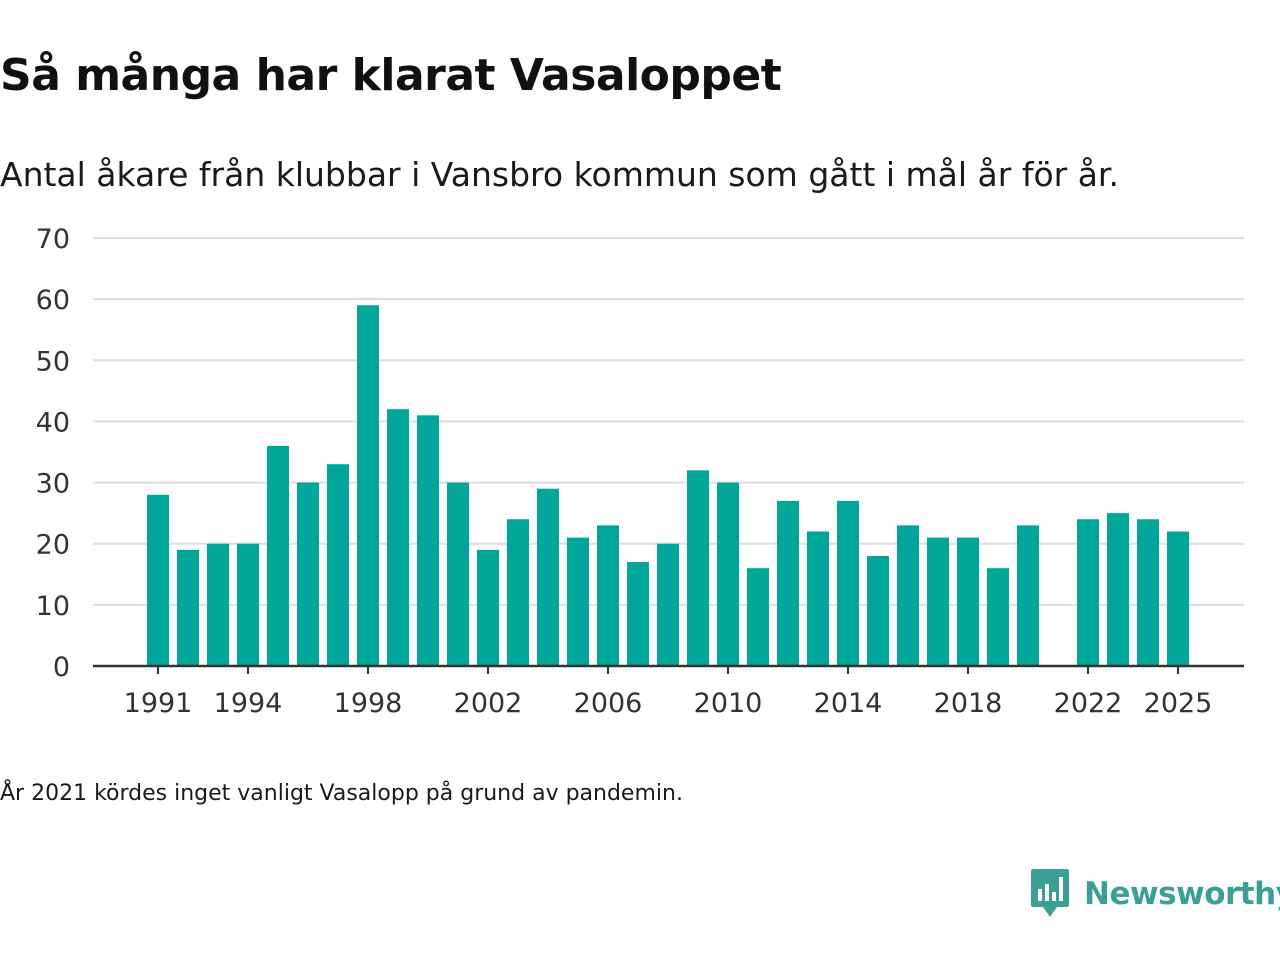  What do you see at coordinates (53, 239) in the screenshot?
I see `y-tick-label-70: 70` at bounding box center [53, 239].